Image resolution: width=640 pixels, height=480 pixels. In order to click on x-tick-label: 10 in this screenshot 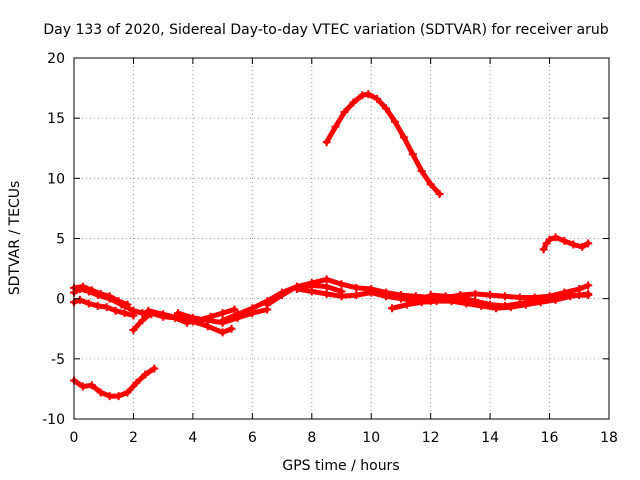, I will do `click(371, 438)`.